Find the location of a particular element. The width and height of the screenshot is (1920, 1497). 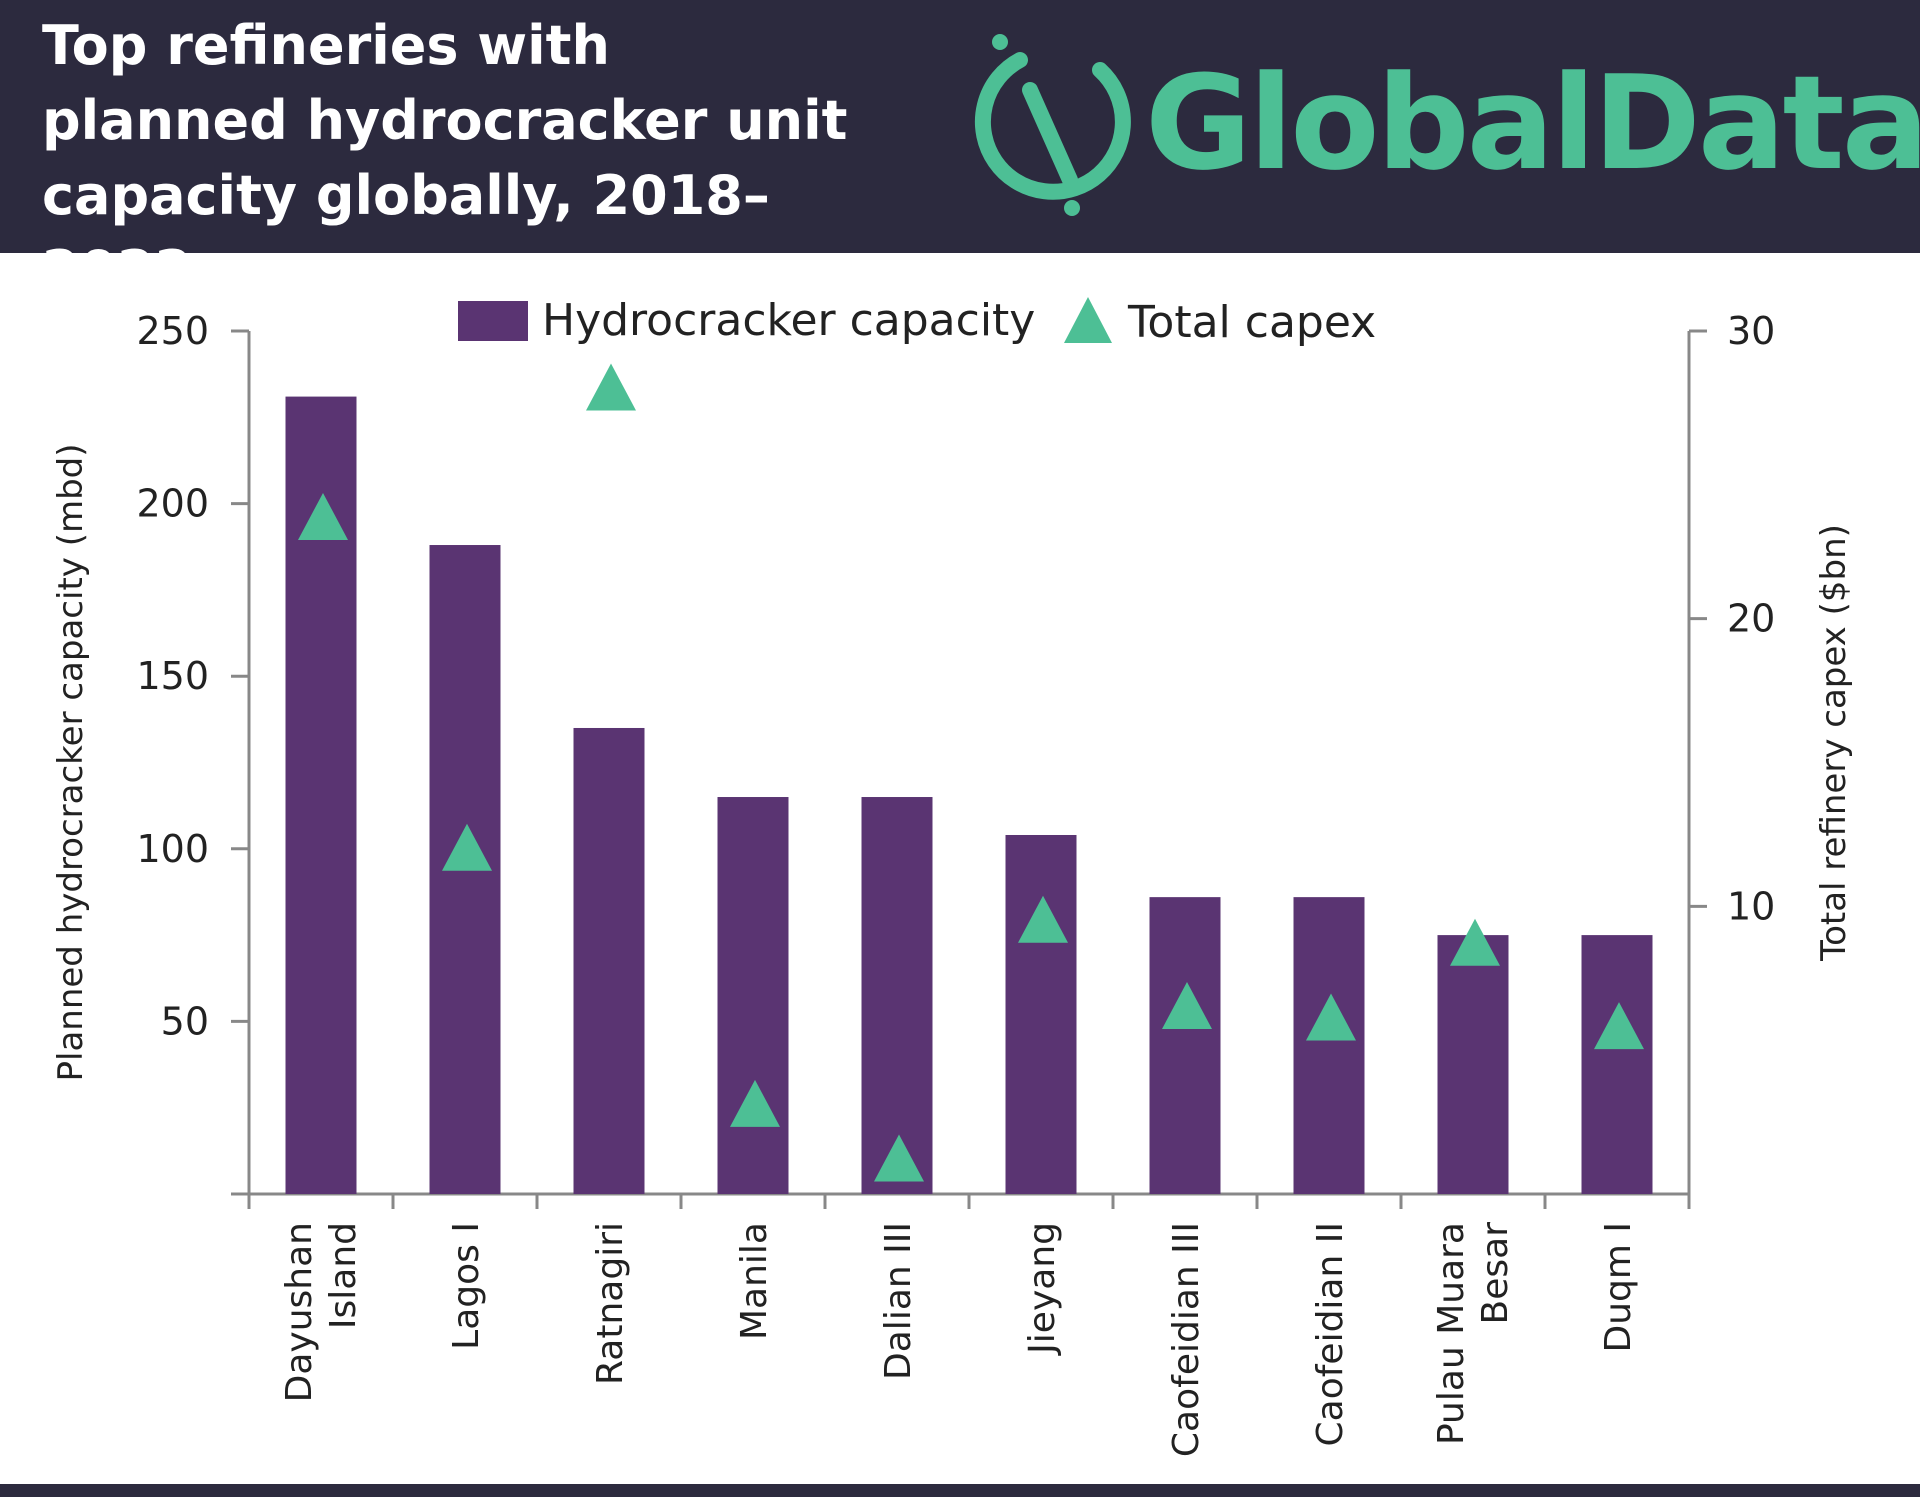

capex-marker-caofeidian-ii is located at coordinates (1331, 1017).